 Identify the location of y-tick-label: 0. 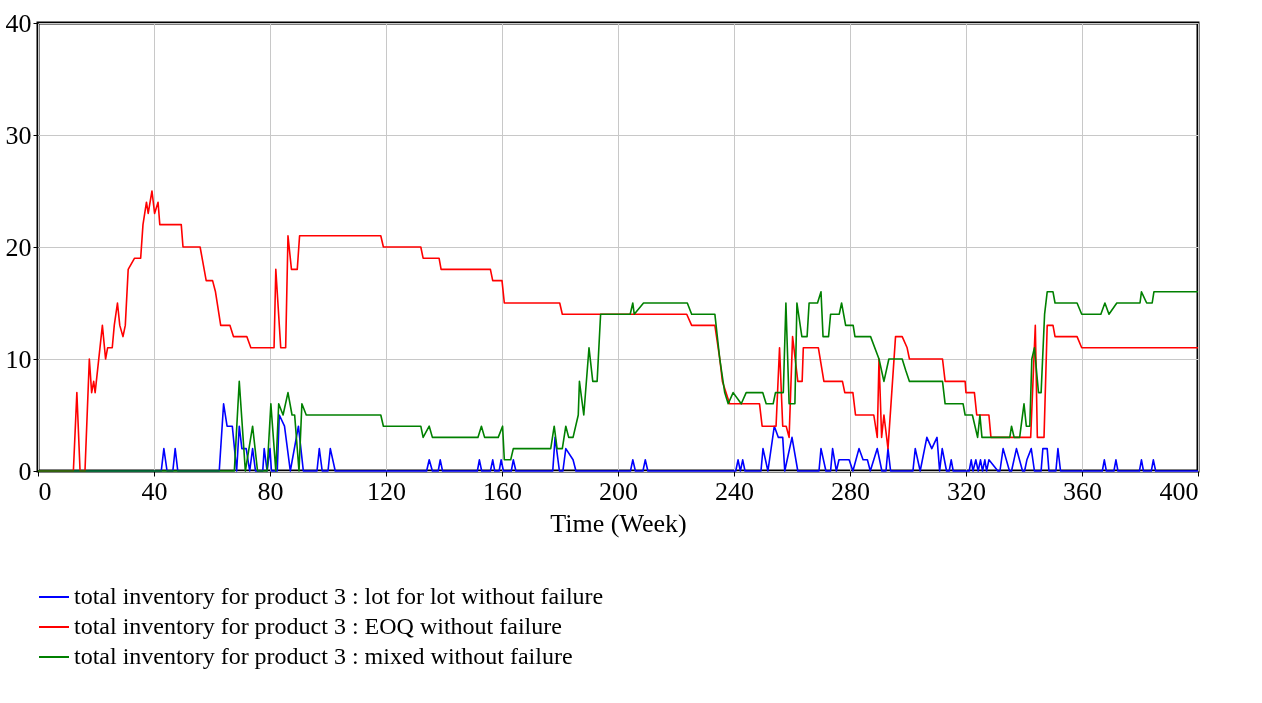
(25, 471).